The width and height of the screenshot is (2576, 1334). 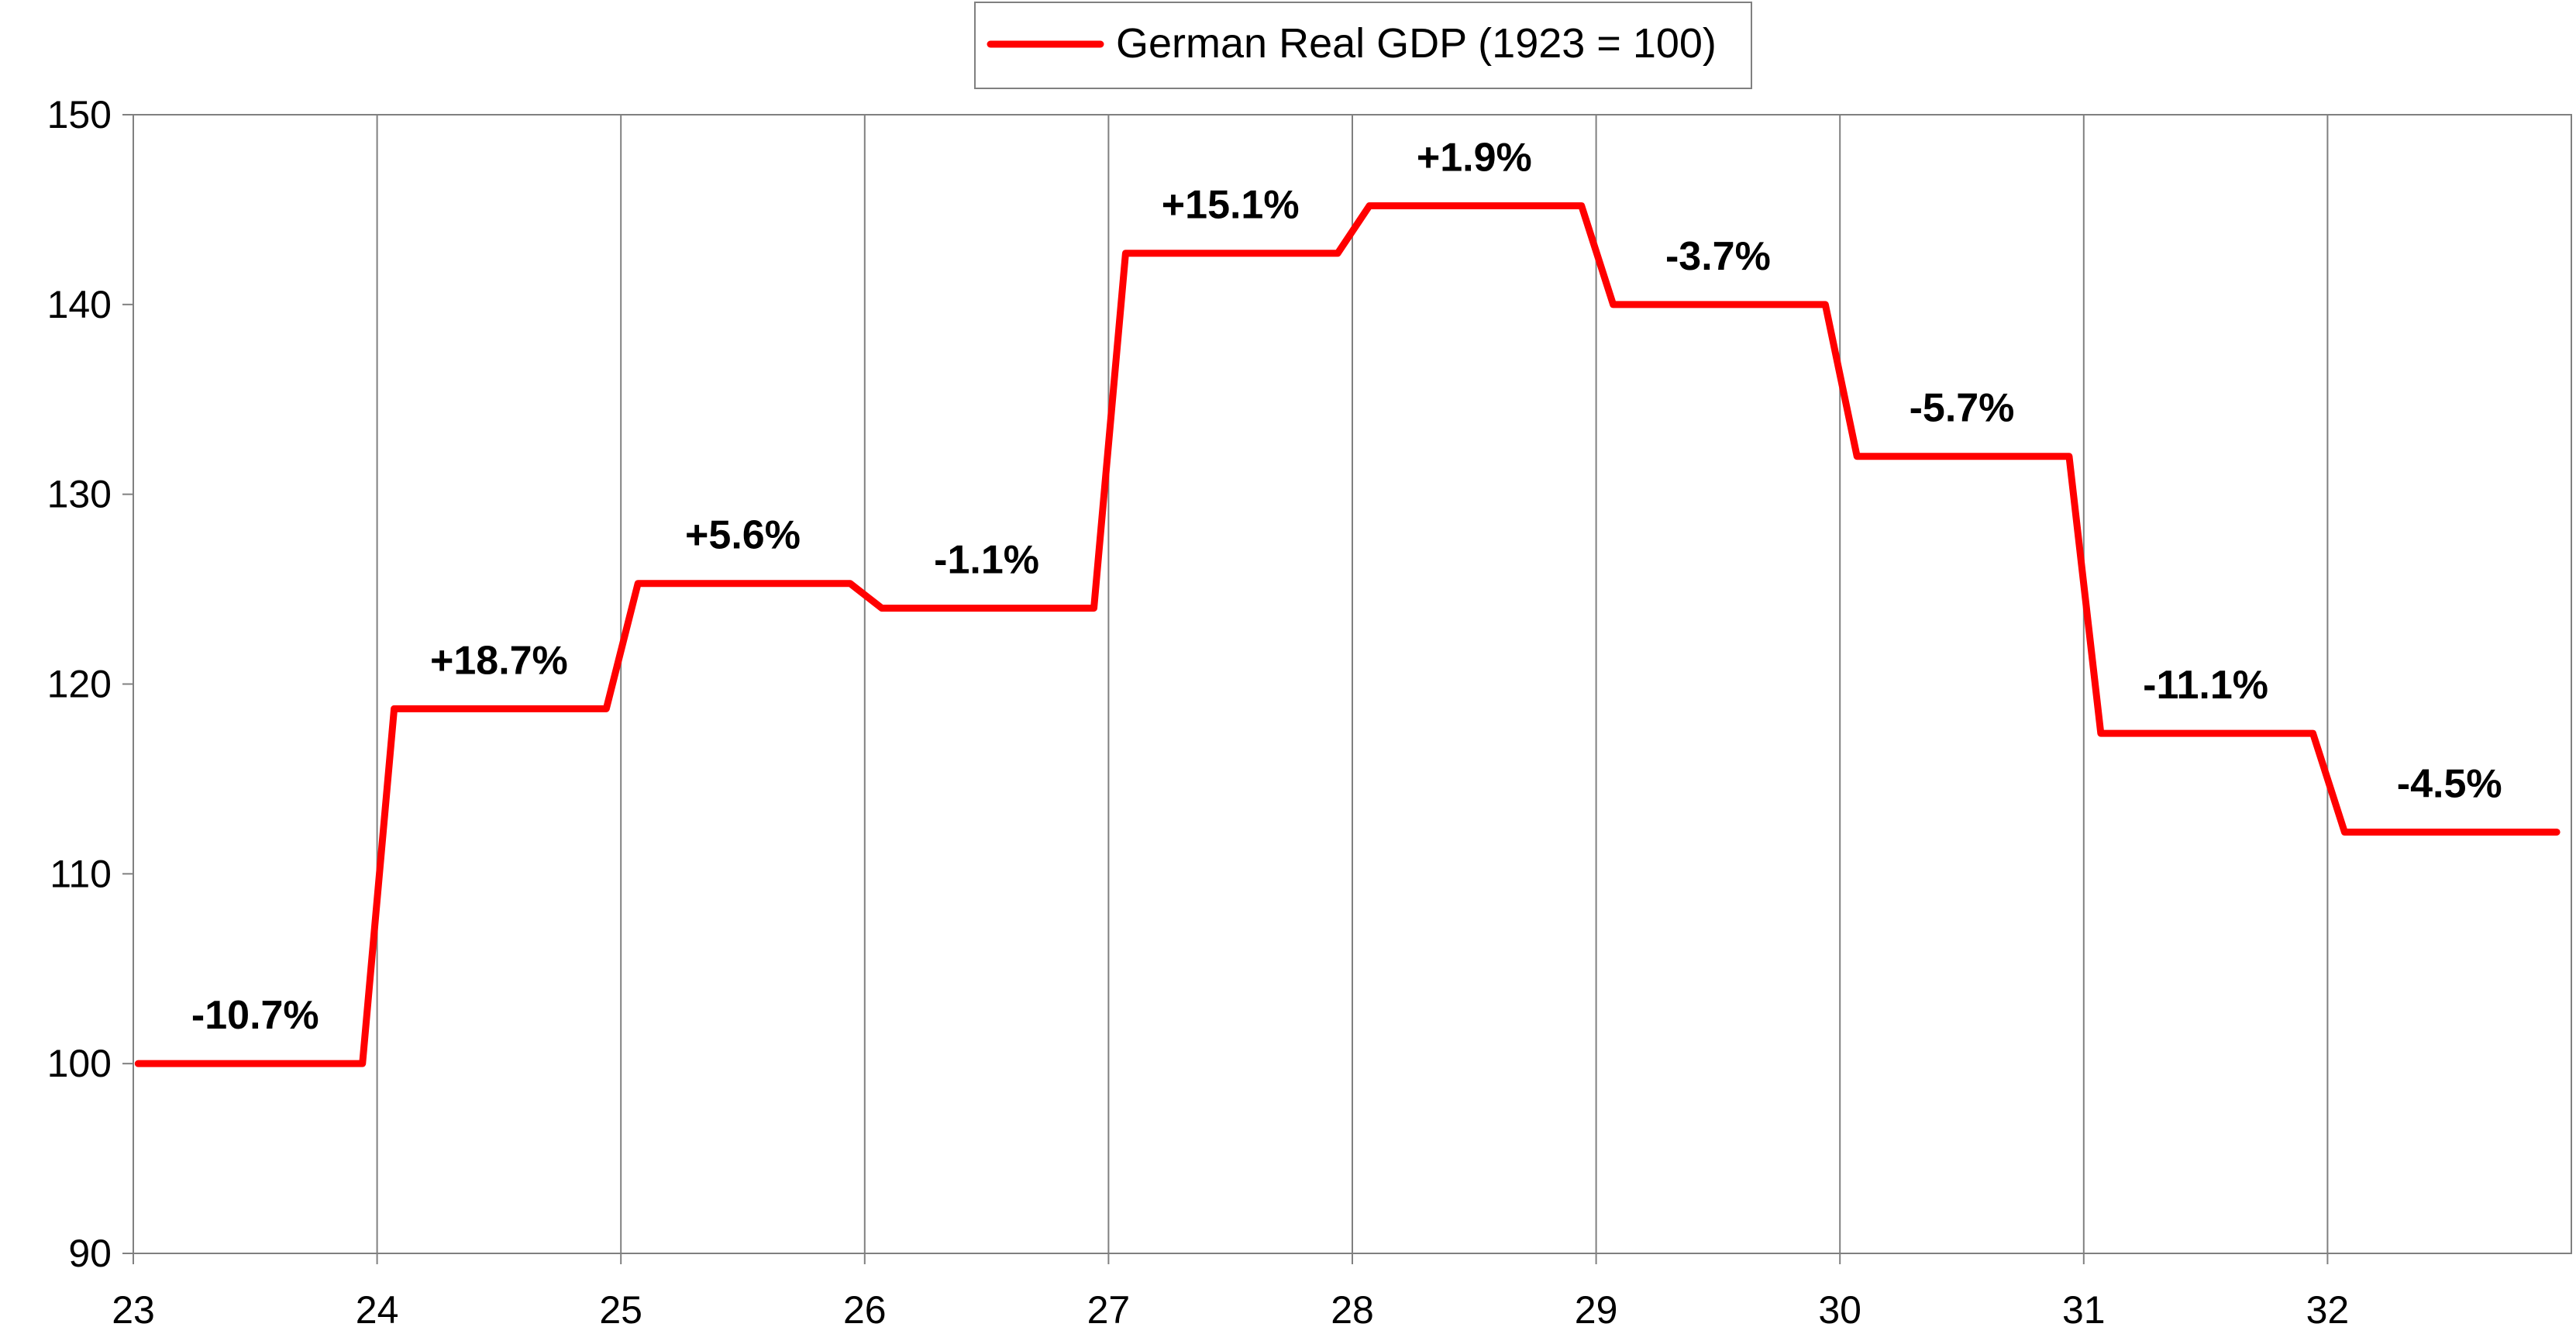 I want to click on data-label-32: -4.5%, so click(x=2449, y=783).